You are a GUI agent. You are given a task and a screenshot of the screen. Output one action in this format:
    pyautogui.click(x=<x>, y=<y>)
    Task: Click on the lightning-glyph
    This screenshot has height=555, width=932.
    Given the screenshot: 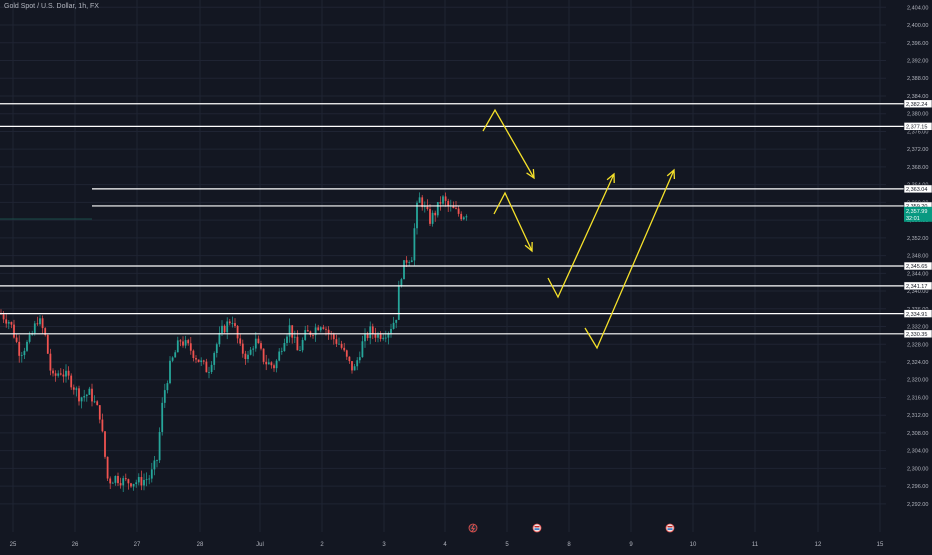 What is the action you would take?
    pyautogui.click(x=473, y=528)
    